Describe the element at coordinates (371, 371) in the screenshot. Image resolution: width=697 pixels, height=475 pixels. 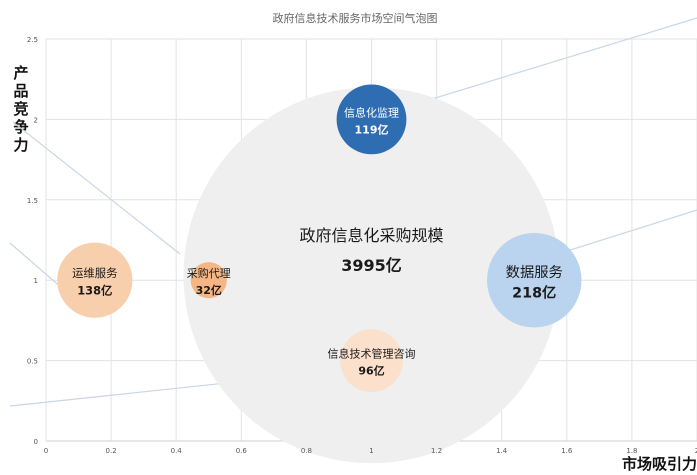
I see `bubble-value-label: 96亿` at that location.